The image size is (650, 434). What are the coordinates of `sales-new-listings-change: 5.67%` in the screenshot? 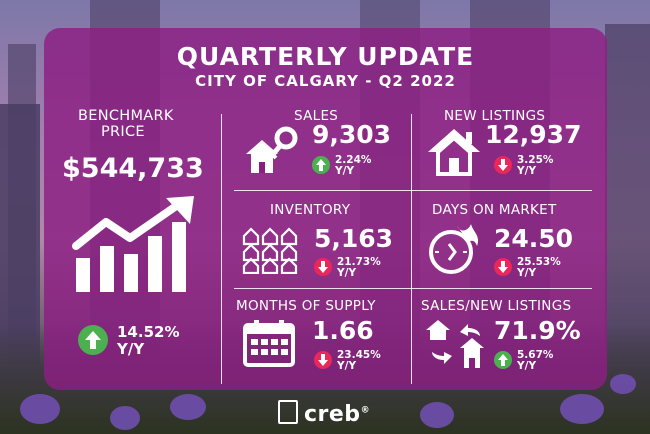 It's located at (535, 355).